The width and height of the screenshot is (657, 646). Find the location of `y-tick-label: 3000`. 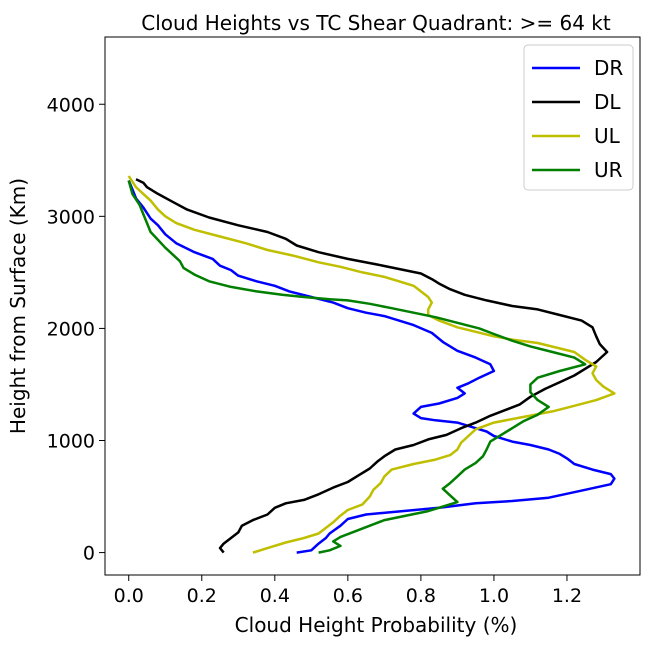

y-tick-label: 3000 is located at coordinates (71, 217).